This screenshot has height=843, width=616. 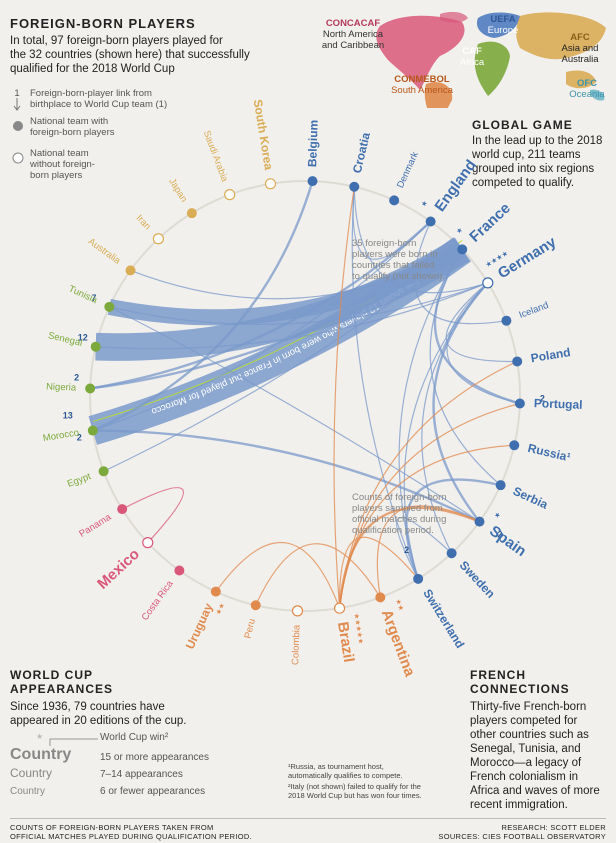 I want to click on australia-shape, so click(x=581, y=79).